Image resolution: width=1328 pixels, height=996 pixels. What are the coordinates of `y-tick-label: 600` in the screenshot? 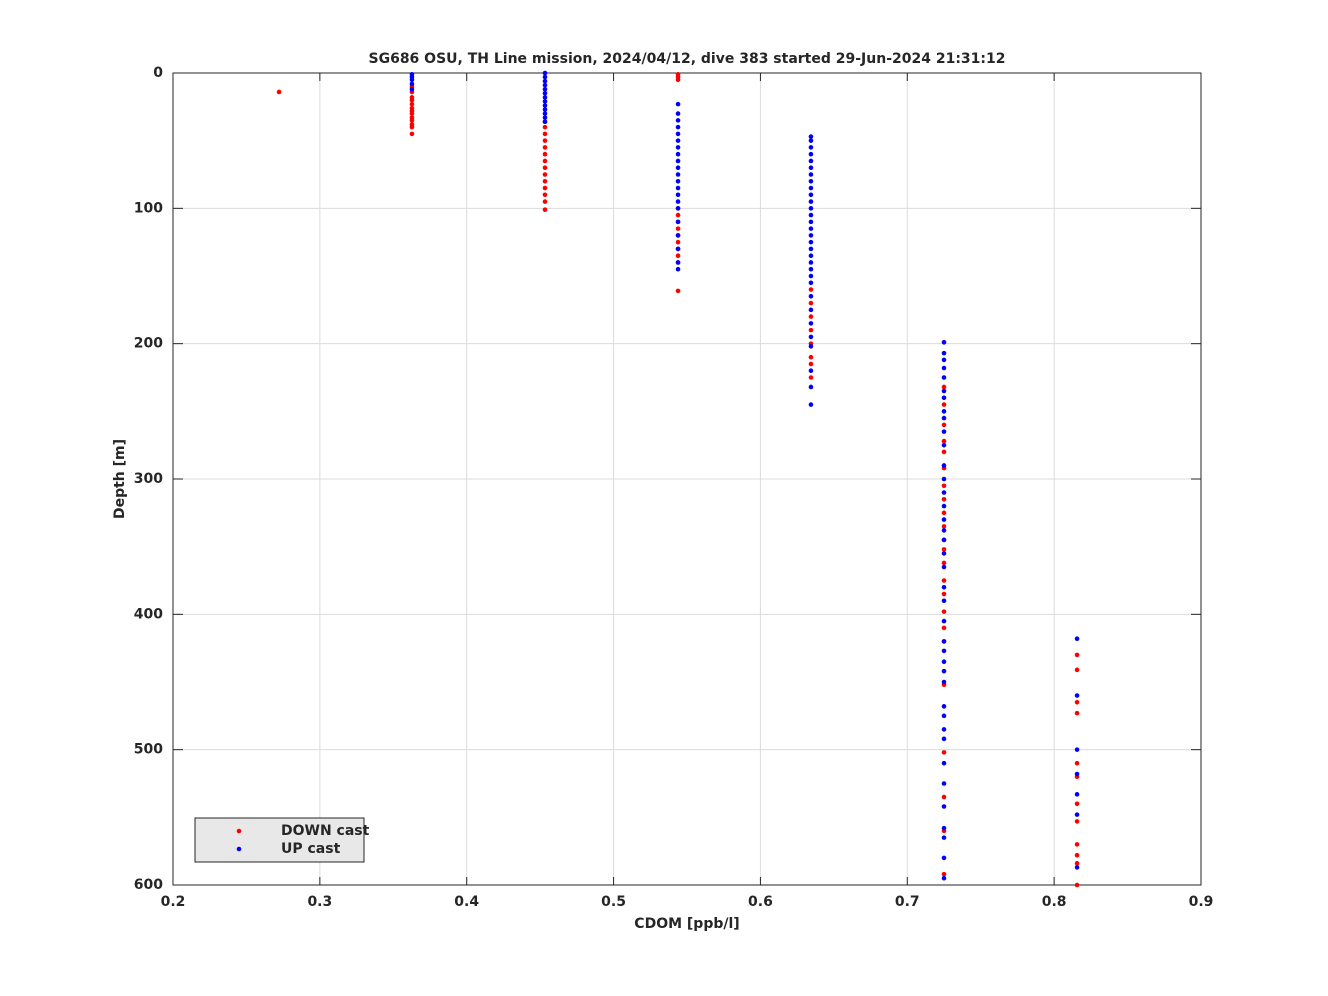 It's located at (148, 885).